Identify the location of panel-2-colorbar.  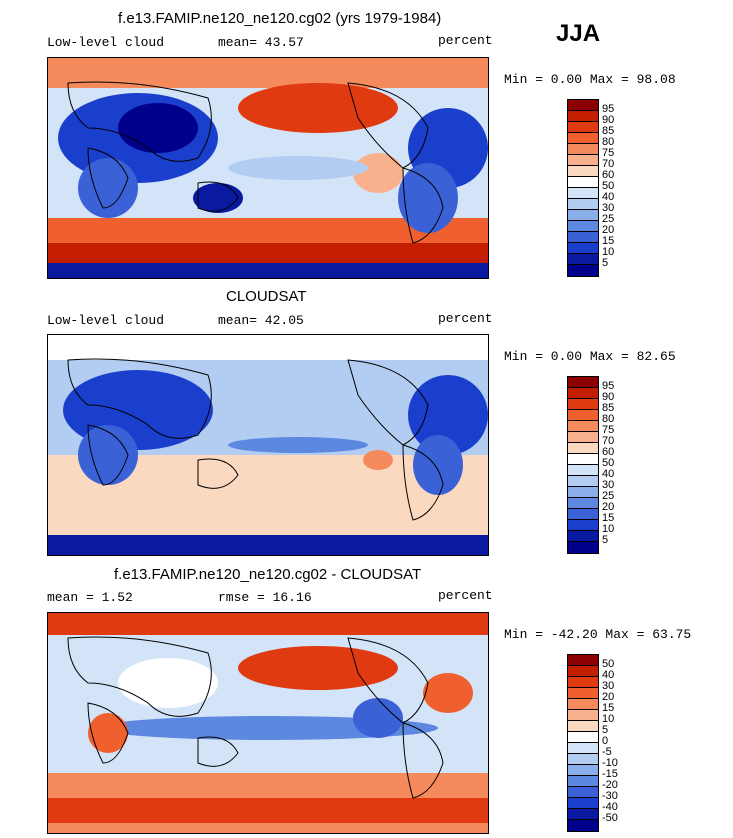
(583, 465).